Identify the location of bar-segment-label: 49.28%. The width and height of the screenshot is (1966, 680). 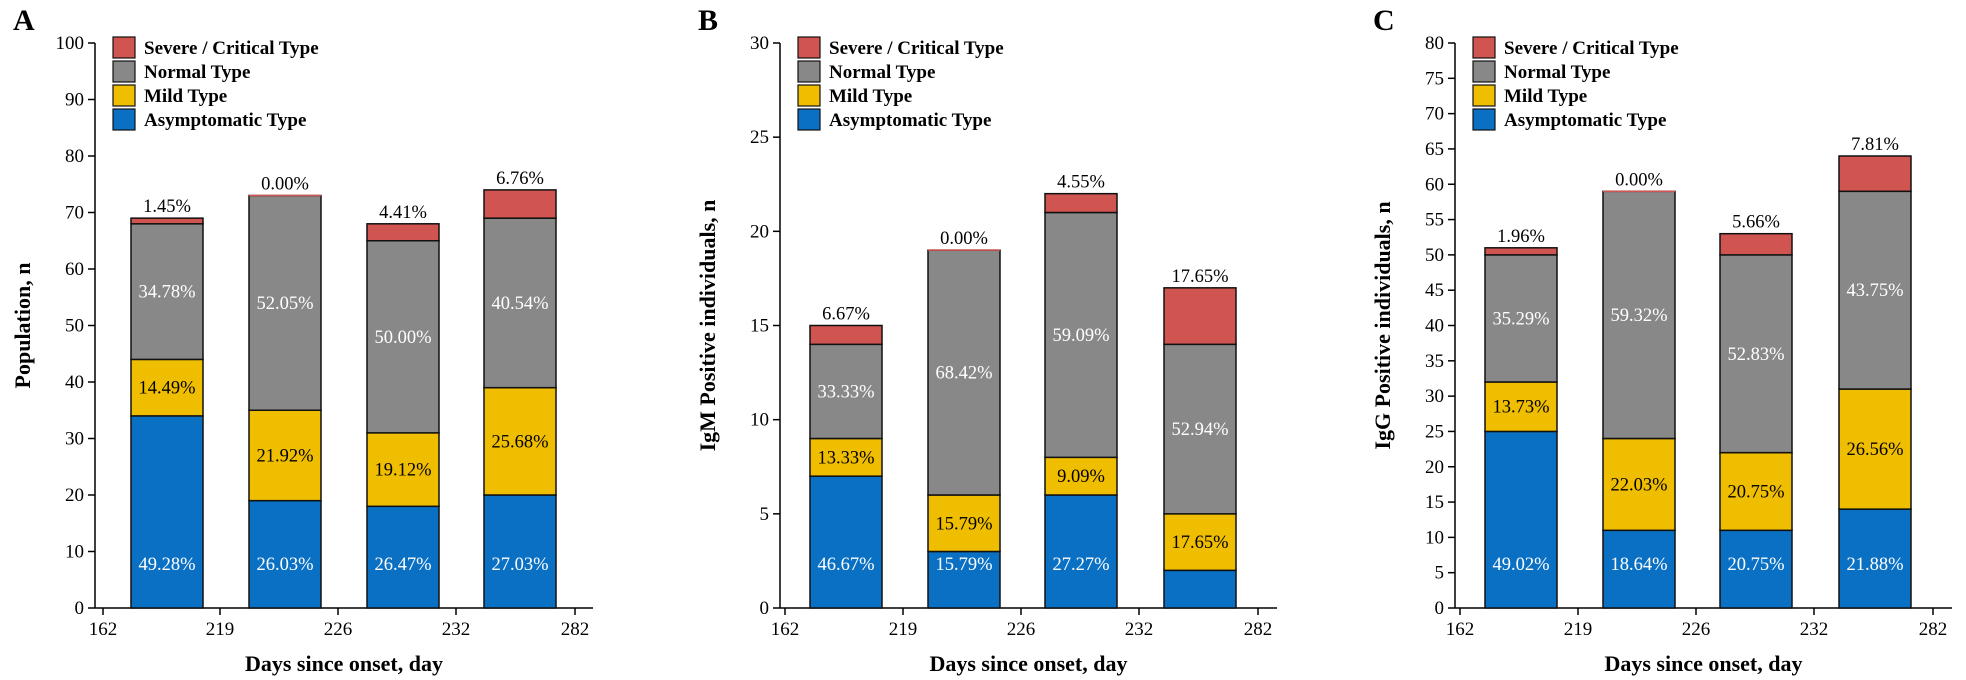
(166, 565).